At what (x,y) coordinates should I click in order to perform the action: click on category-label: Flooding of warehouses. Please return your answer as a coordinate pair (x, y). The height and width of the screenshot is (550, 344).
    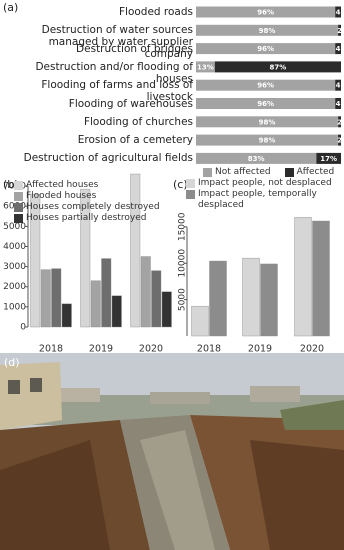
    Looking at the image, I should click on (130, 103).